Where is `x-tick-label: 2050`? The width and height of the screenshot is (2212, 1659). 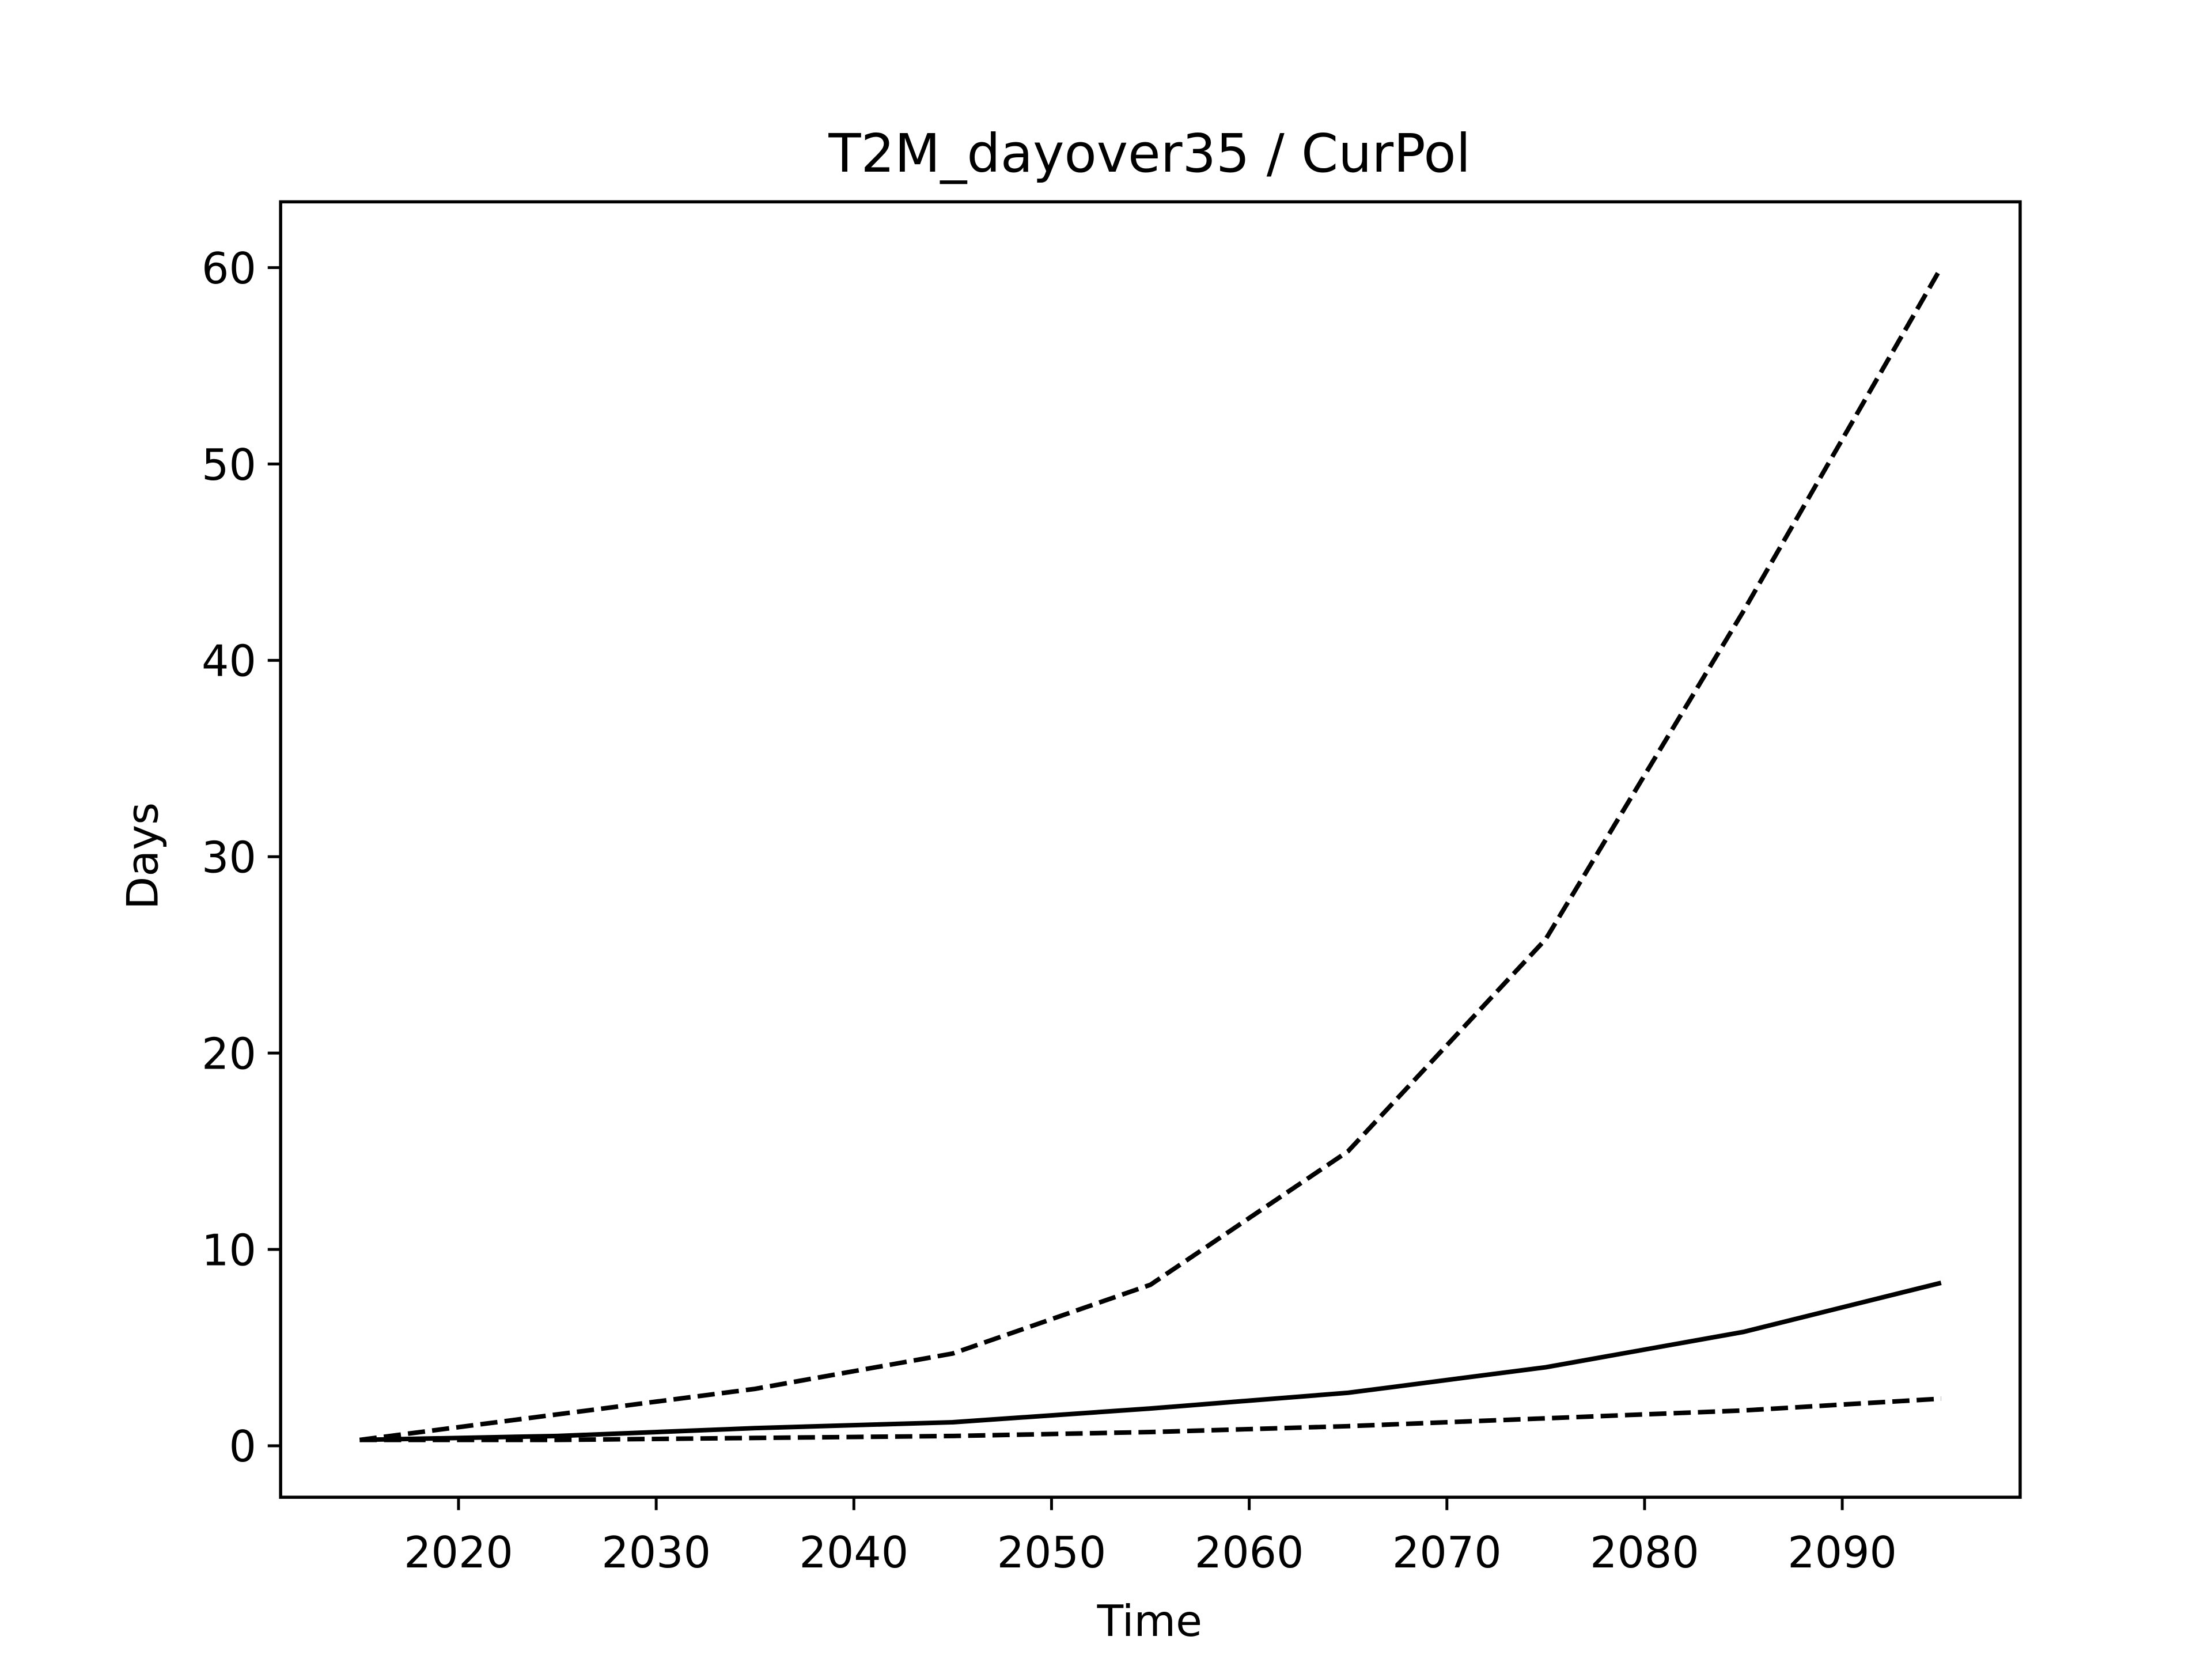 x-tick-label: 2050 is located at coordinates (1052, 1553).